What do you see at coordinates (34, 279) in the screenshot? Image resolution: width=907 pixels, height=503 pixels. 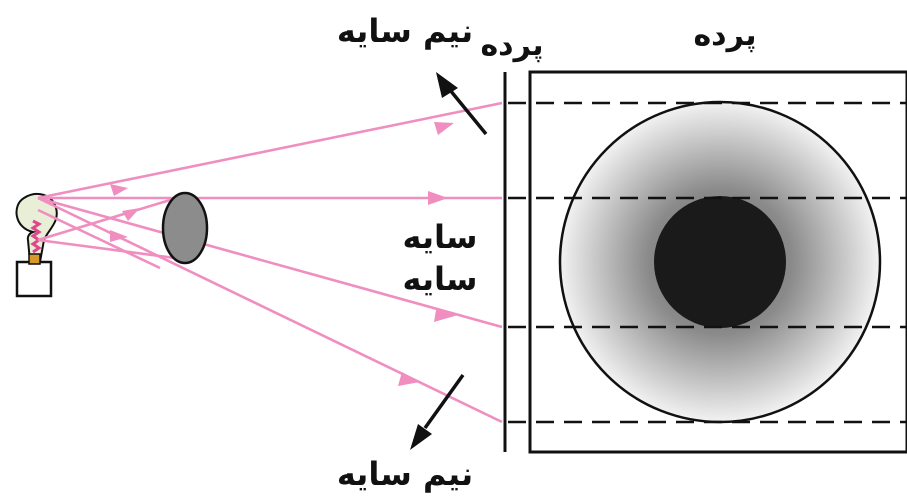 I see `bulb-base` at bounding box center [34, 279].